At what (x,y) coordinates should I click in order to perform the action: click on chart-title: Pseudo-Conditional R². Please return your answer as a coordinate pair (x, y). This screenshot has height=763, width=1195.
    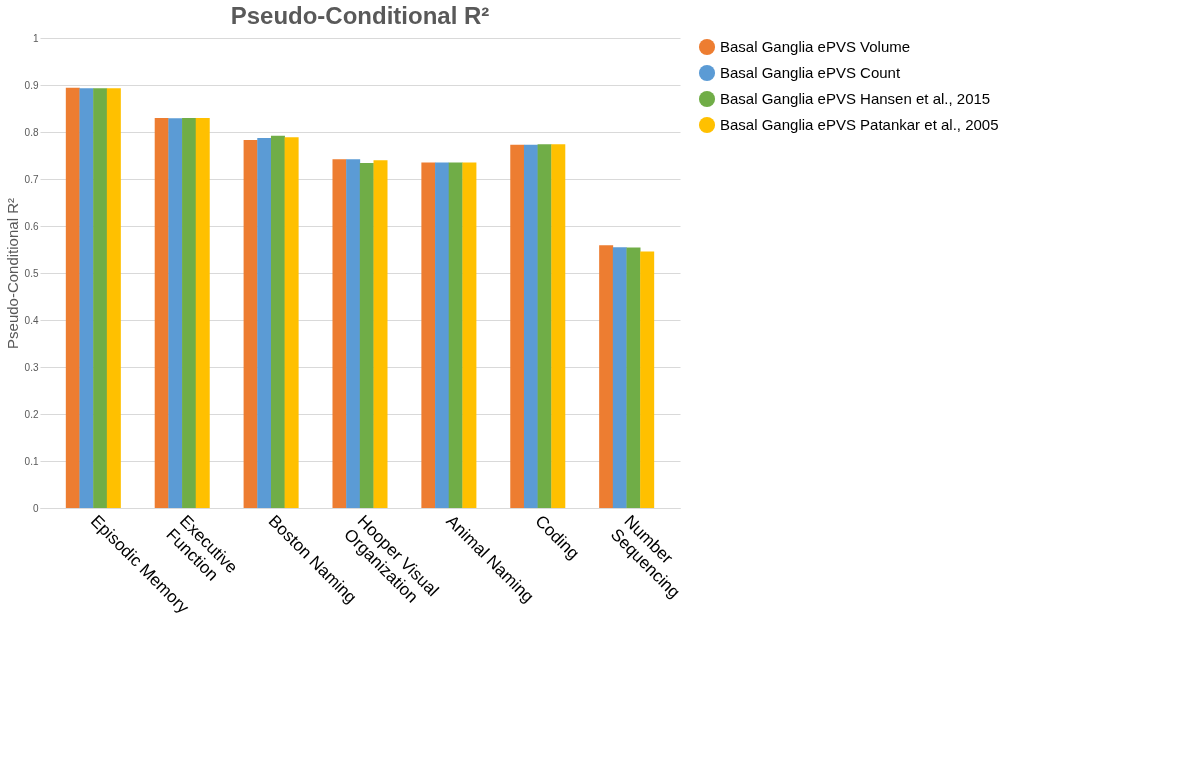
    Looking at the image, I should click on (360, 15).